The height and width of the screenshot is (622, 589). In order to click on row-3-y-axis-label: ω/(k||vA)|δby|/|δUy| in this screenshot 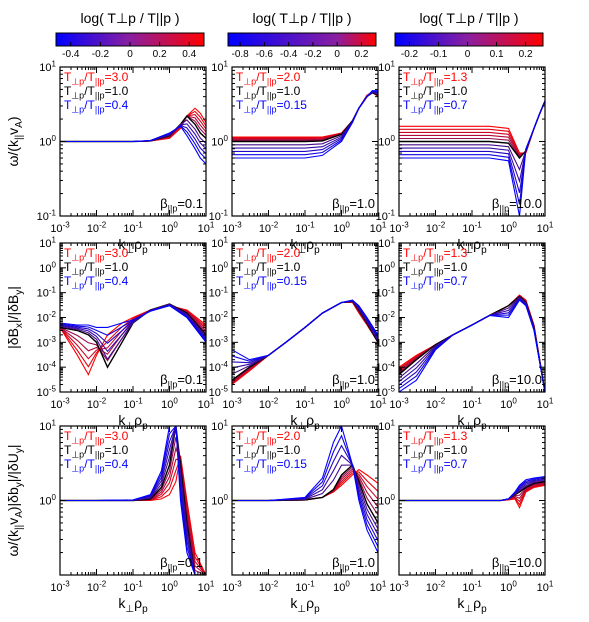, I will do `click(15, 501)`.